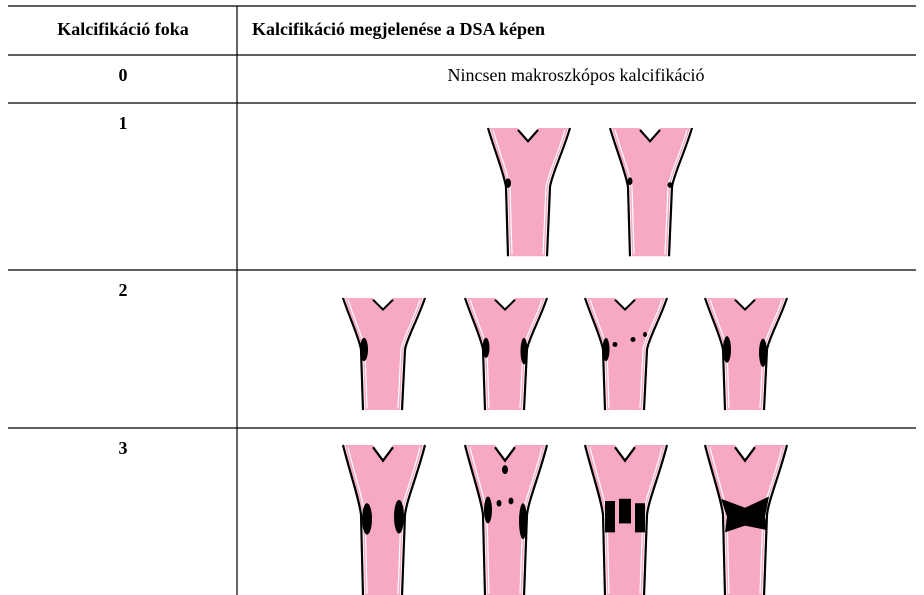 The image size is (924, 595). Describe the element at coordinates (123, 123) in the screenshot. I see `grade: 1` at that location.